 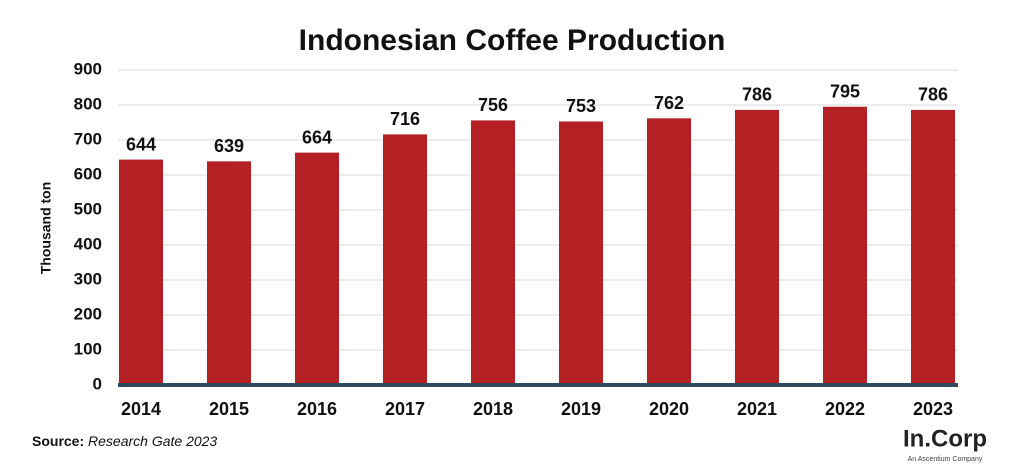 I want to click on x-tick-label: 2022, so click(x=845, y=409).